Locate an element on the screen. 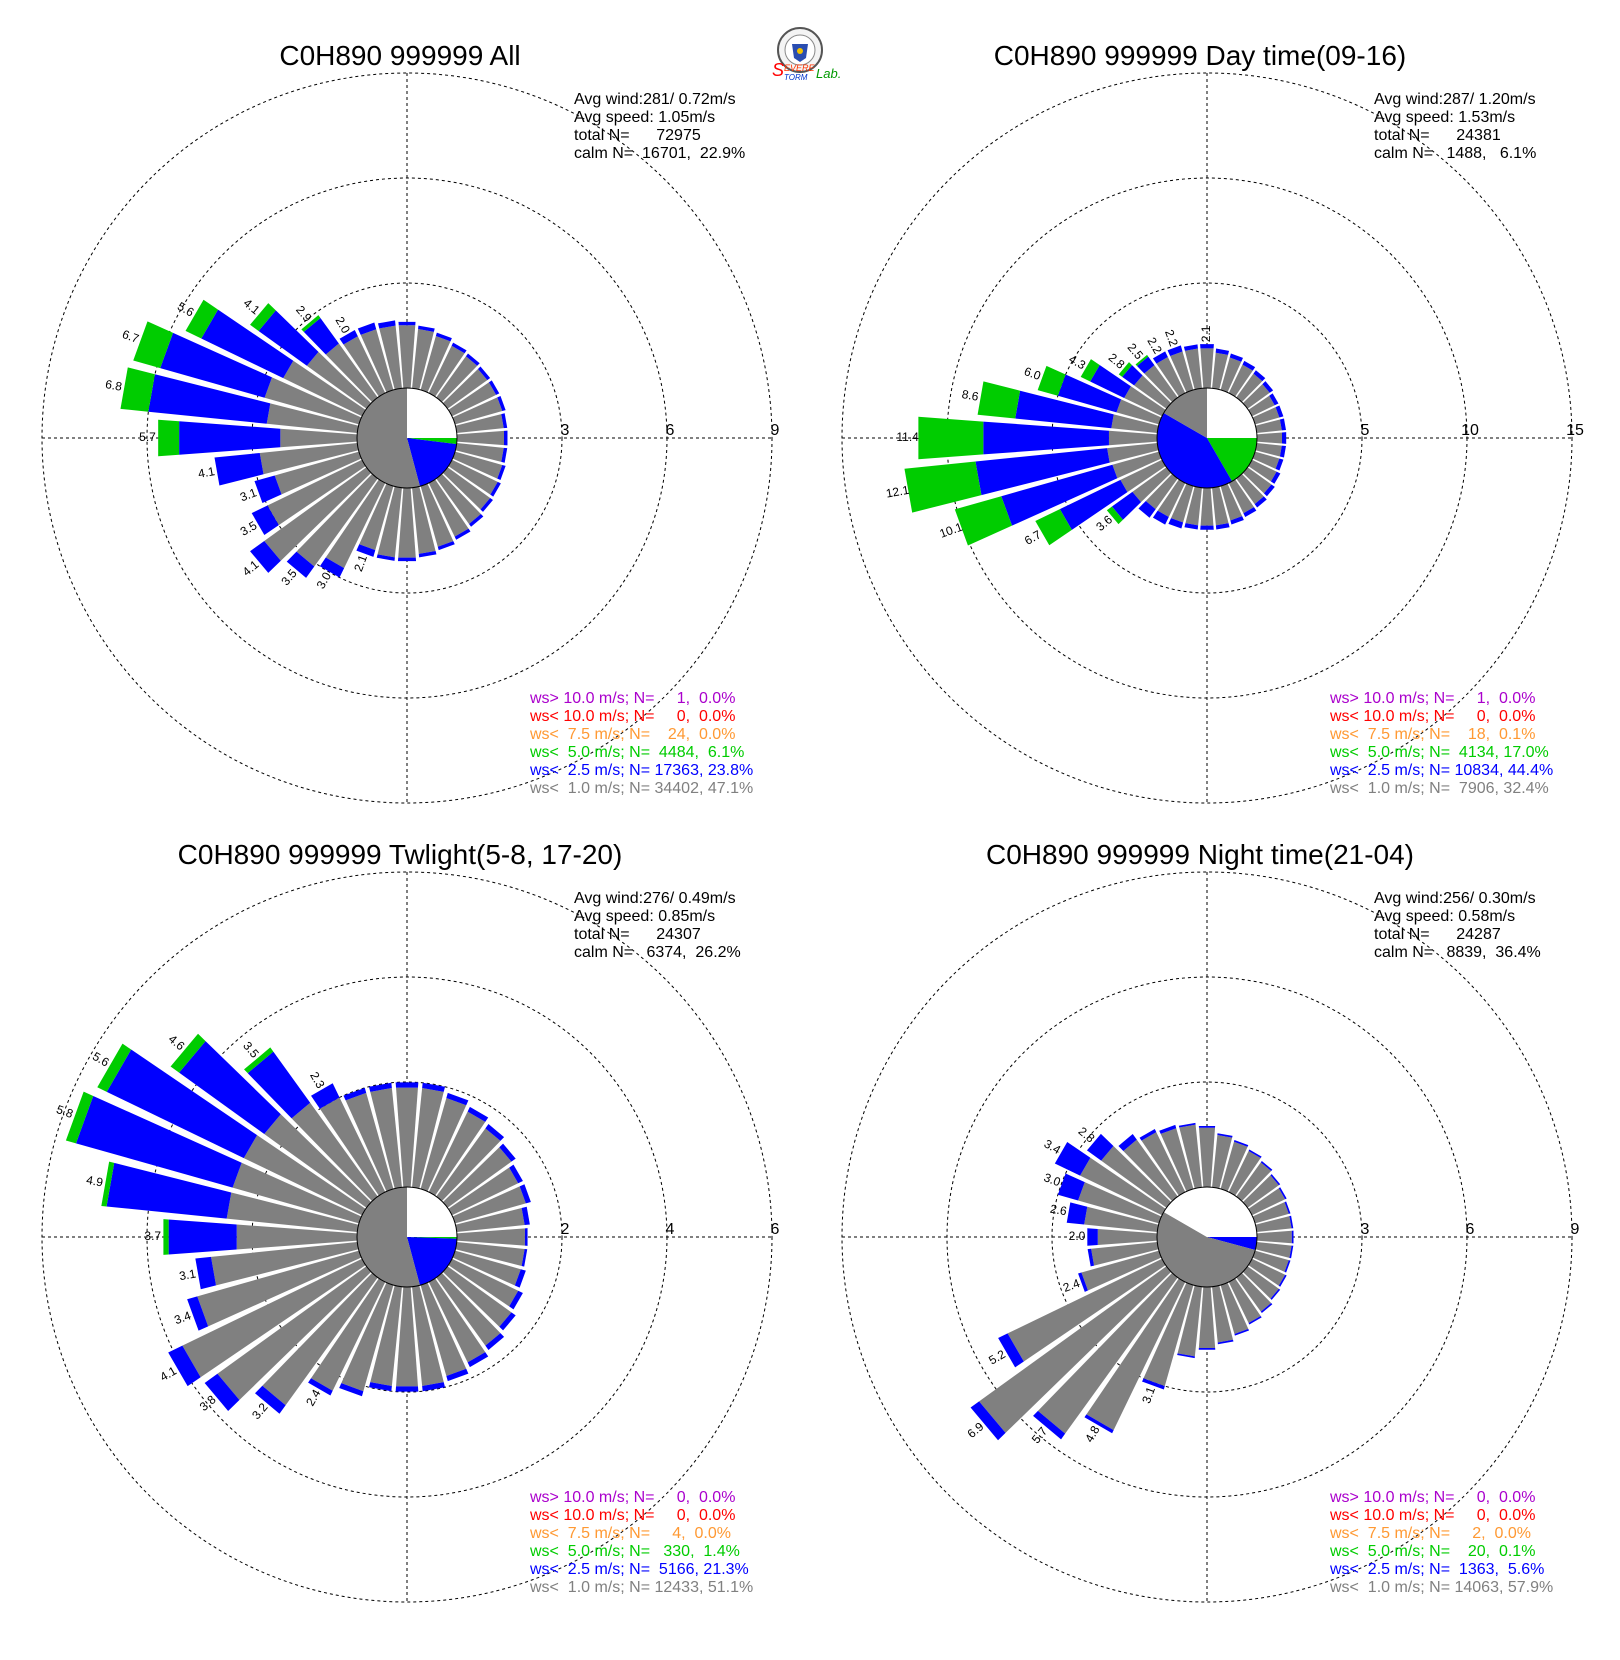  calm-circle-outline is located at coordinates (1207, 438).